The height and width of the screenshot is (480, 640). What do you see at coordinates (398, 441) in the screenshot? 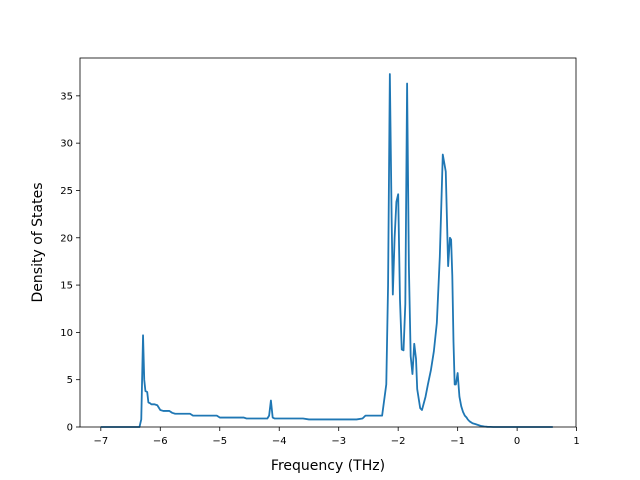
I see `x-tick-label: −2` at bounding box center [398, 441].